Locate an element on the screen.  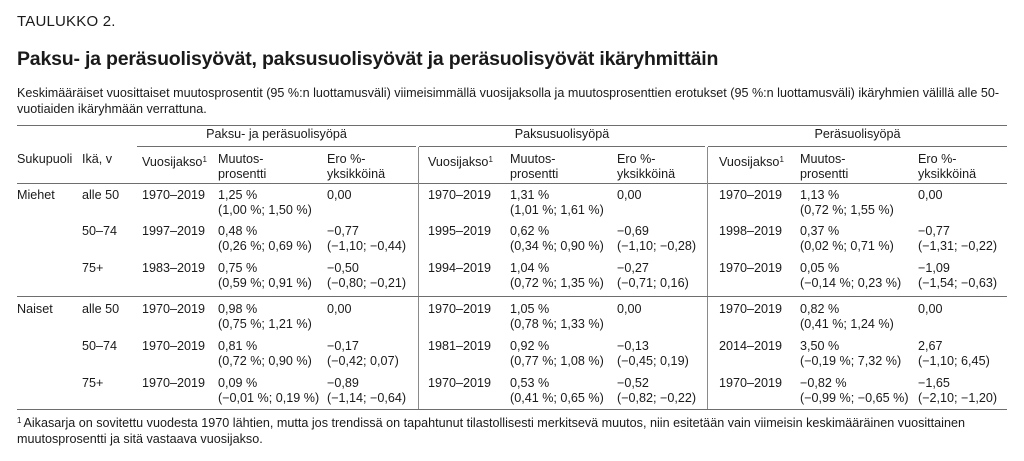
column-header-age: Ikä, v is located at coordinates (97, 159).